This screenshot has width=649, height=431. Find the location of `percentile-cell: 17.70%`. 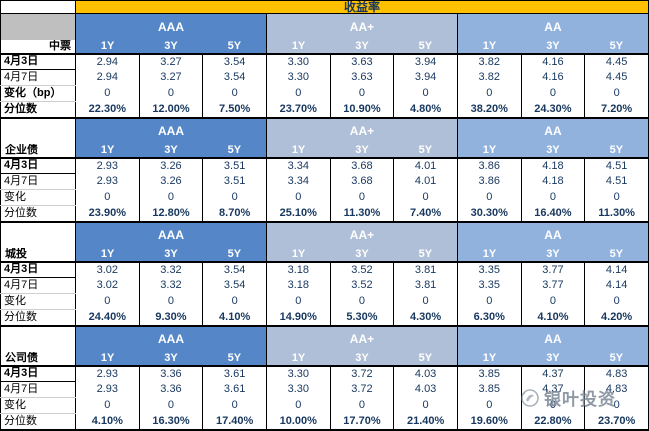

percentile-cell: 17.70% is located at coordinates (362, 422).